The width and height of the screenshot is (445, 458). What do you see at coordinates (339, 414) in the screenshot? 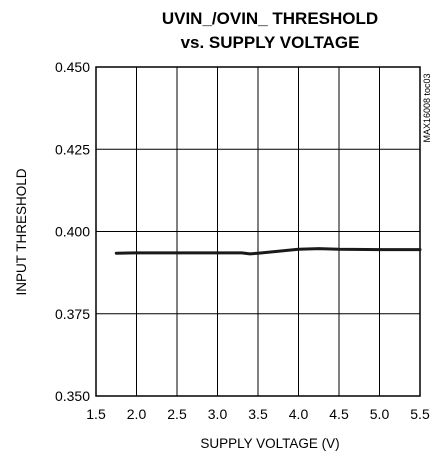
I see `x-tick-label-6: 4.5` at bounding box center [339, 414].